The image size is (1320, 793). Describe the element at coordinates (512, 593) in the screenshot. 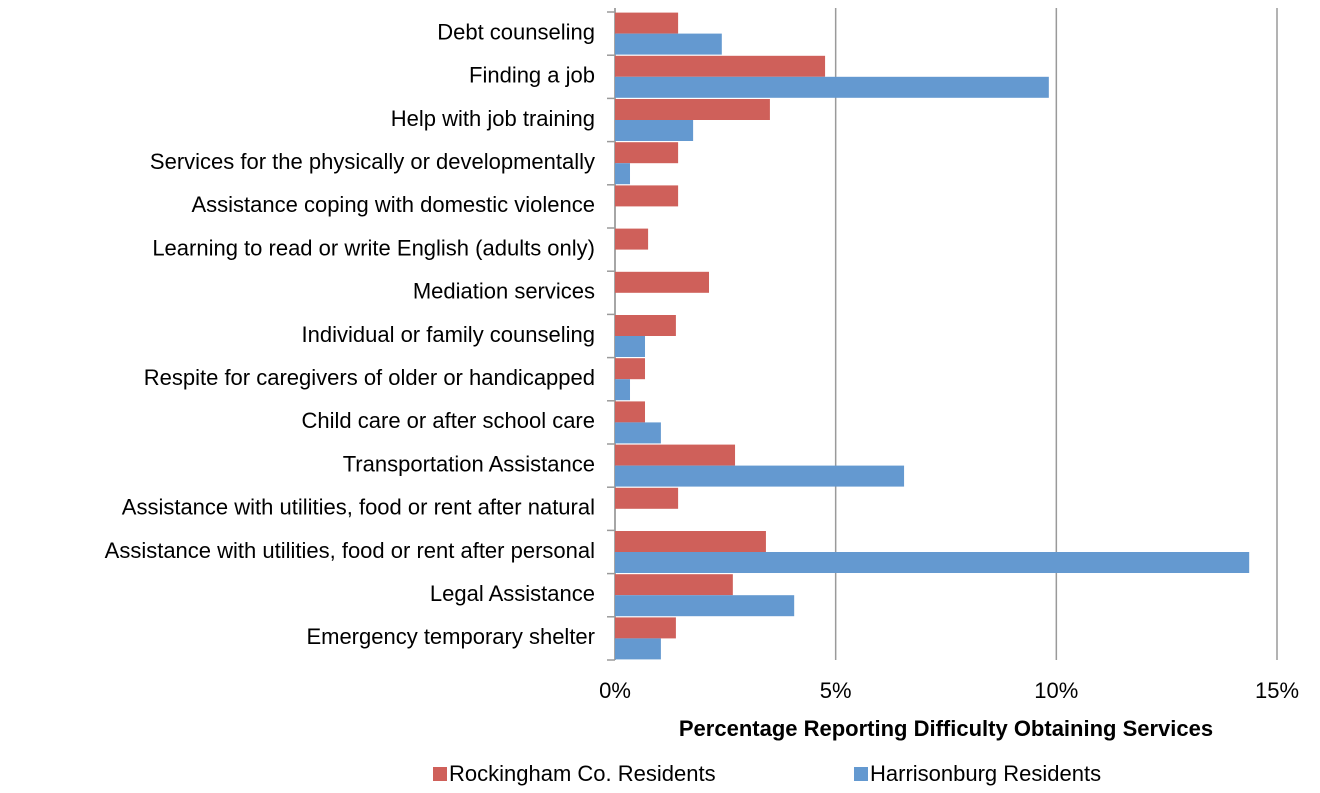

I see `y-tick-label: Legal Assistance` at that location.